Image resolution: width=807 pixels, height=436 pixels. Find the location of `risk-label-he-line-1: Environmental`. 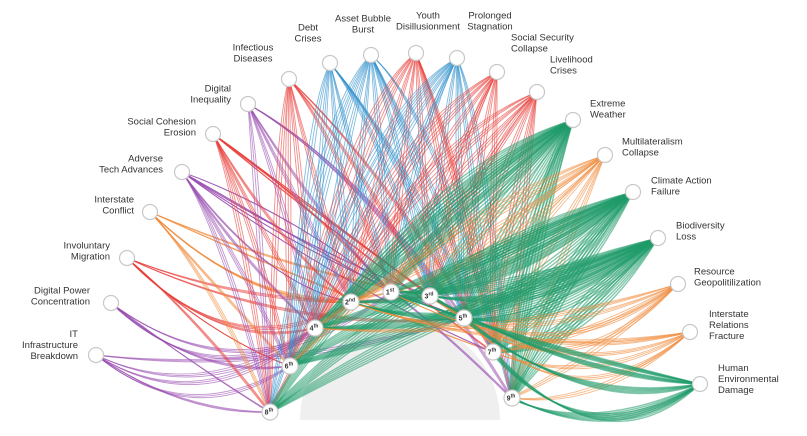

risk-label-he-line-1: Environmental is located at coordinates (748, 379).